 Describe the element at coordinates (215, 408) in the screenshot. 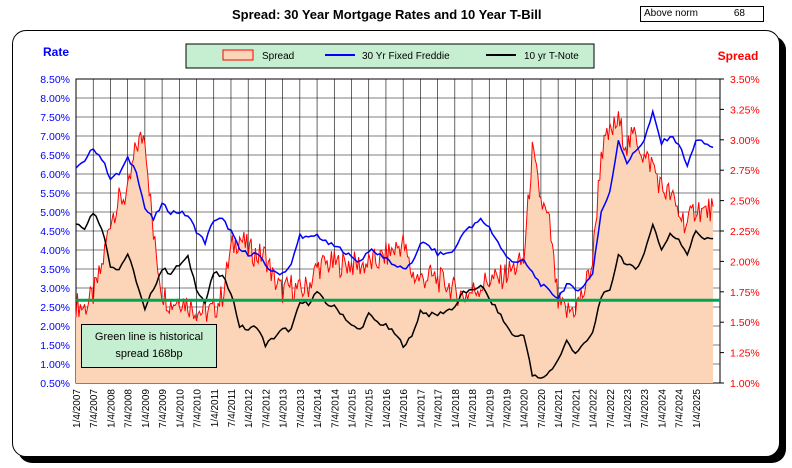

I see `x-tick-label: 1/4/2011` at that location.